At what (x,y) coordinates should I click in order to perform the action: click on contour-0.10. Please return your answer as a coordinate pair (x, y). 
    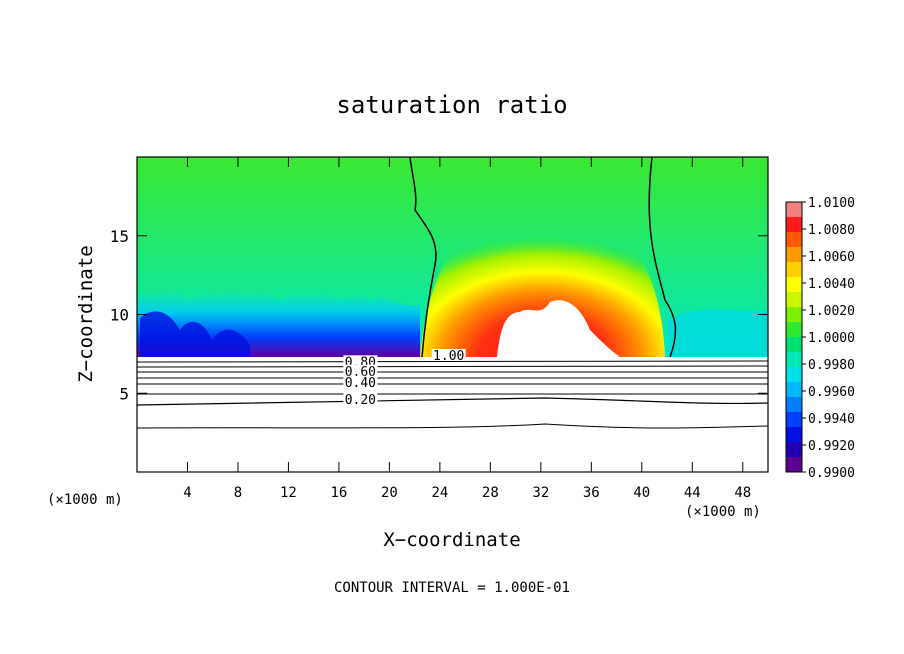
    Looking at the image, I should click on (452, 426).